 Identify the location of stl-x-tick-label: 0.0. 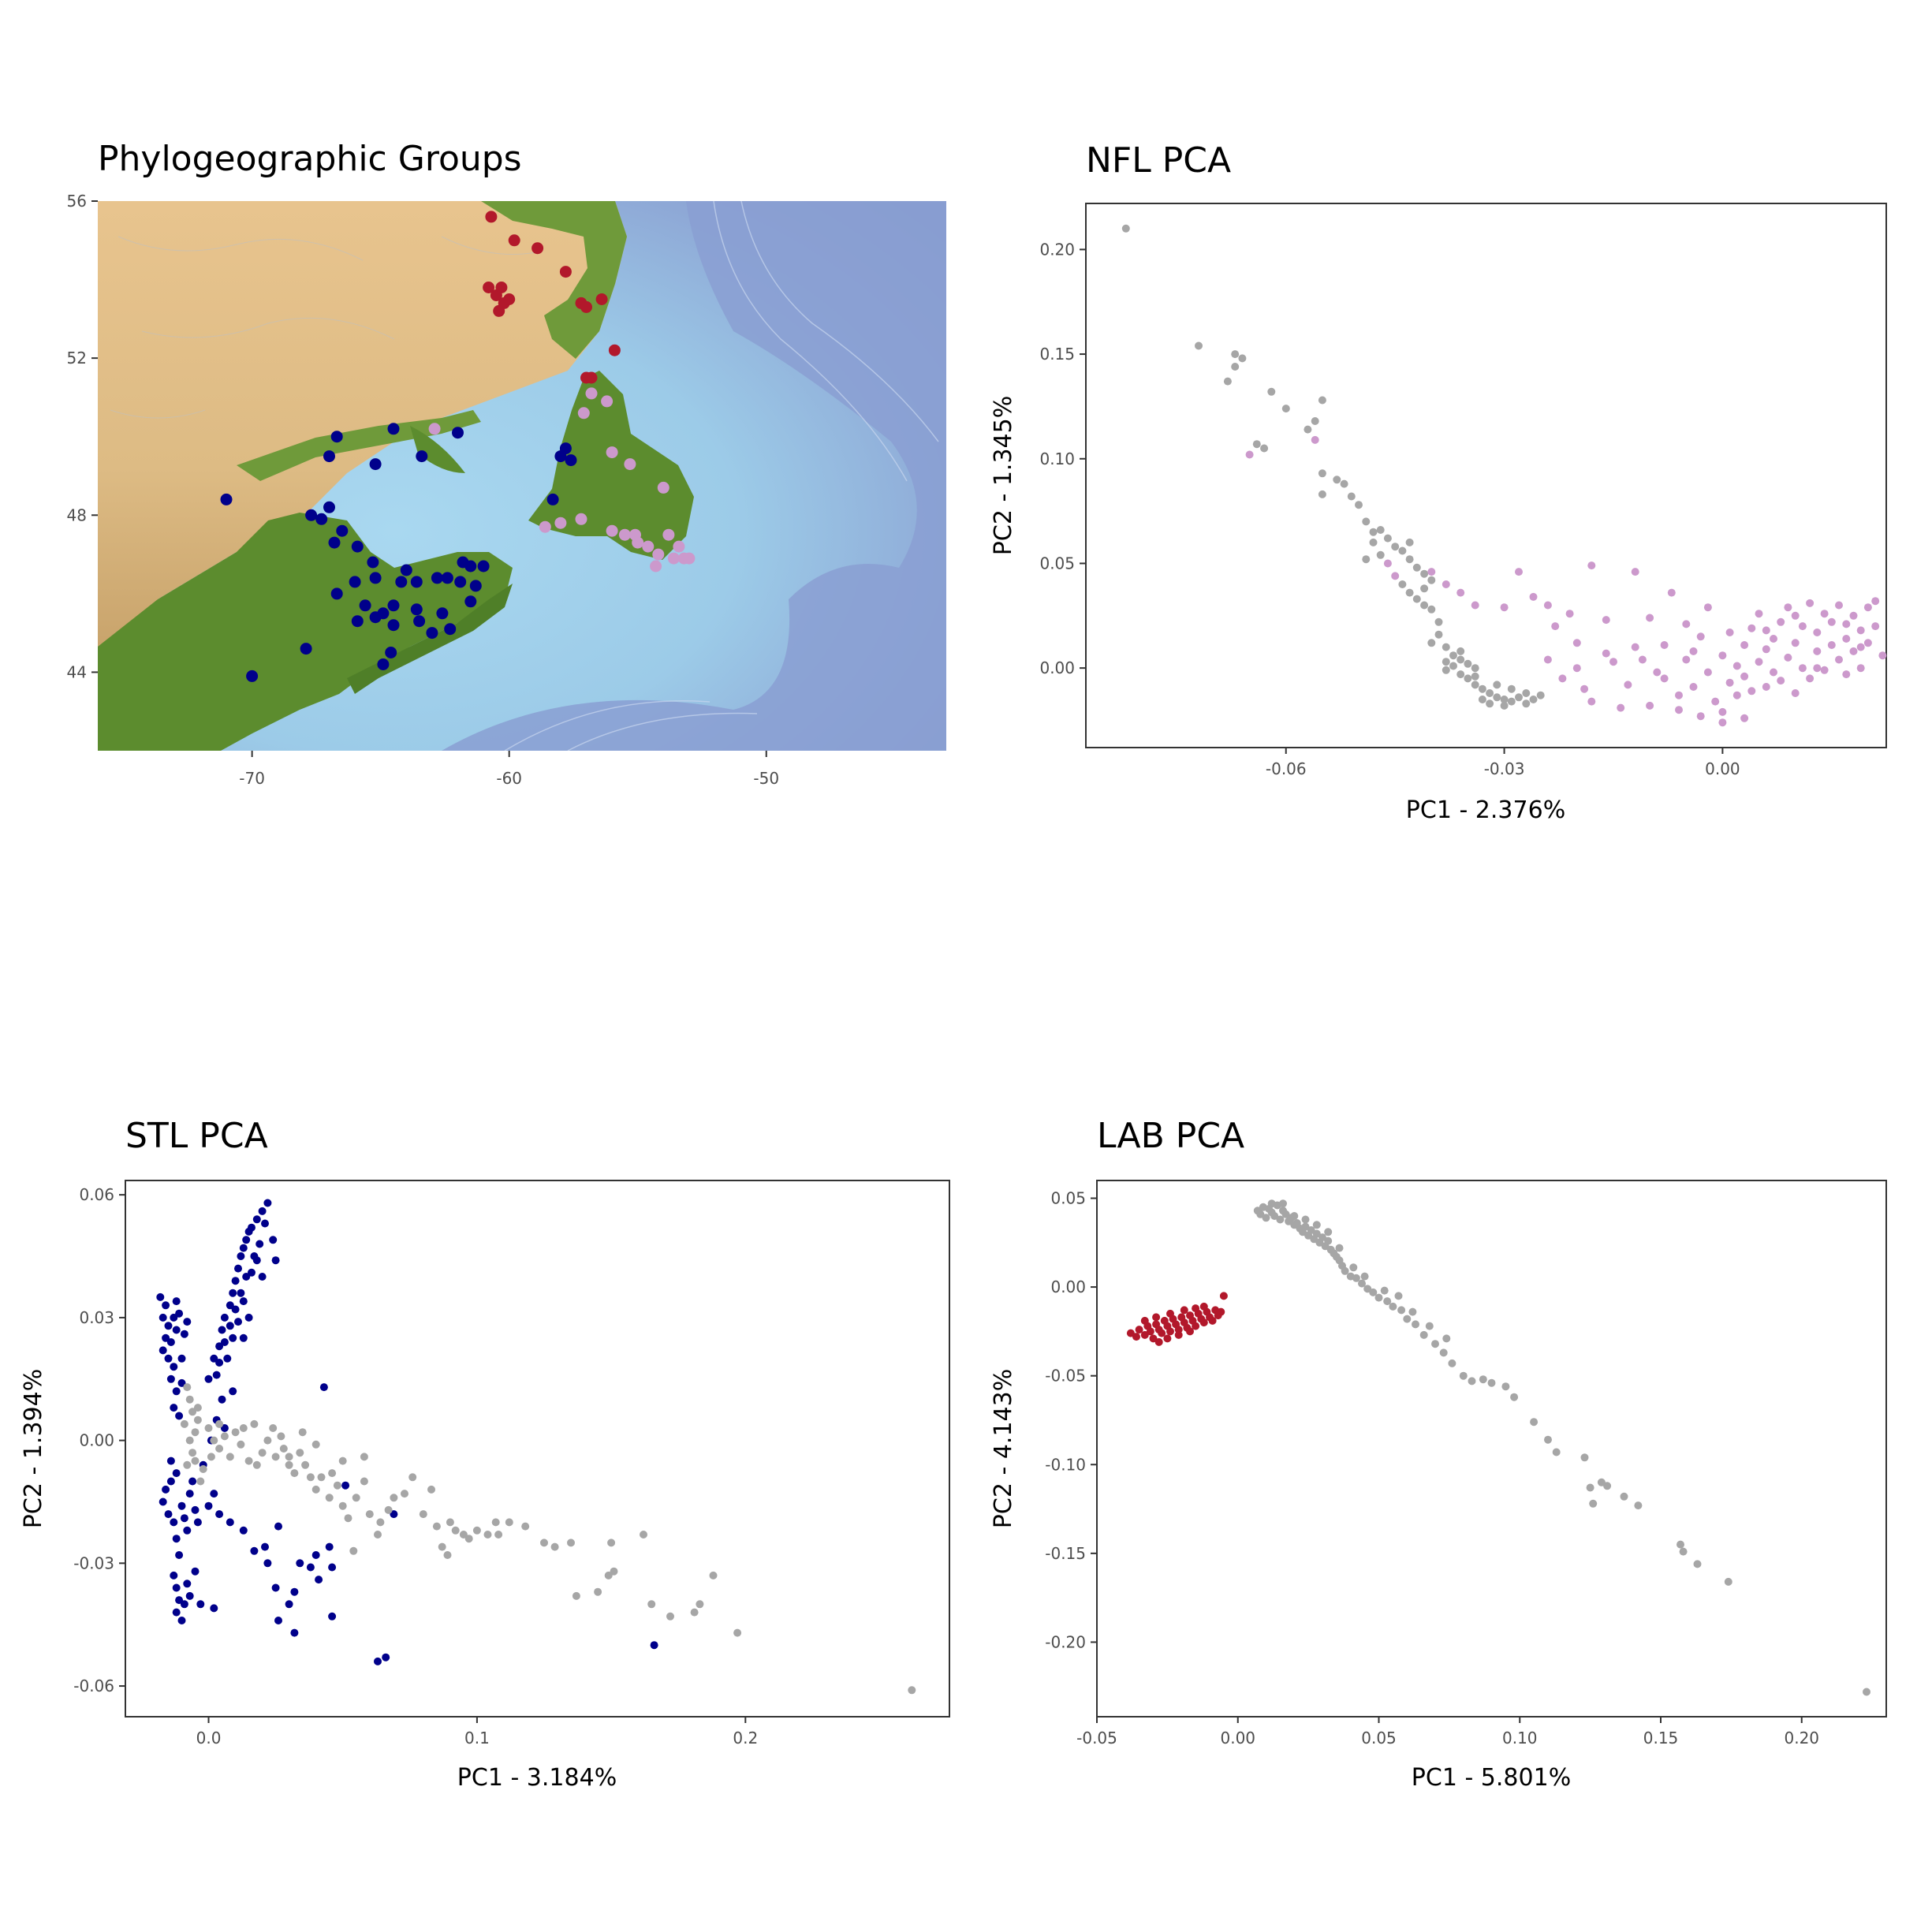
(209, 1738).